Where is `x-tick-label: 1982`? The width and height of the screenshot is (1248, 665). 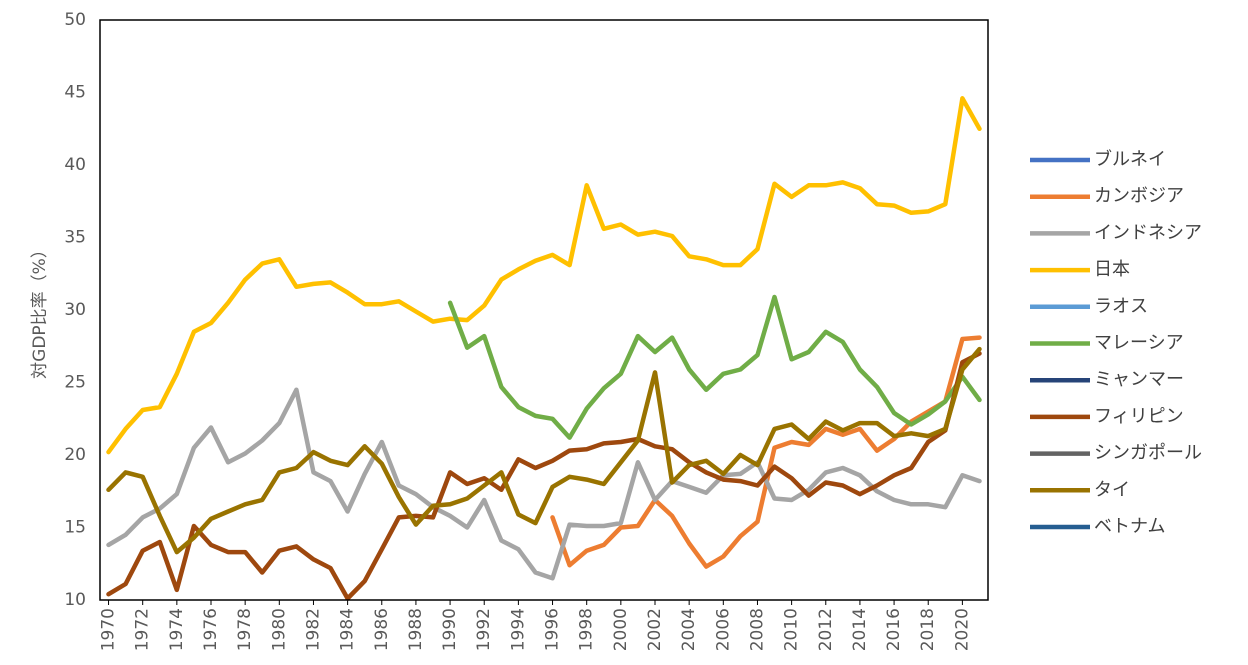
x-tick-label: 1982 is located at coordinates (313, 629).